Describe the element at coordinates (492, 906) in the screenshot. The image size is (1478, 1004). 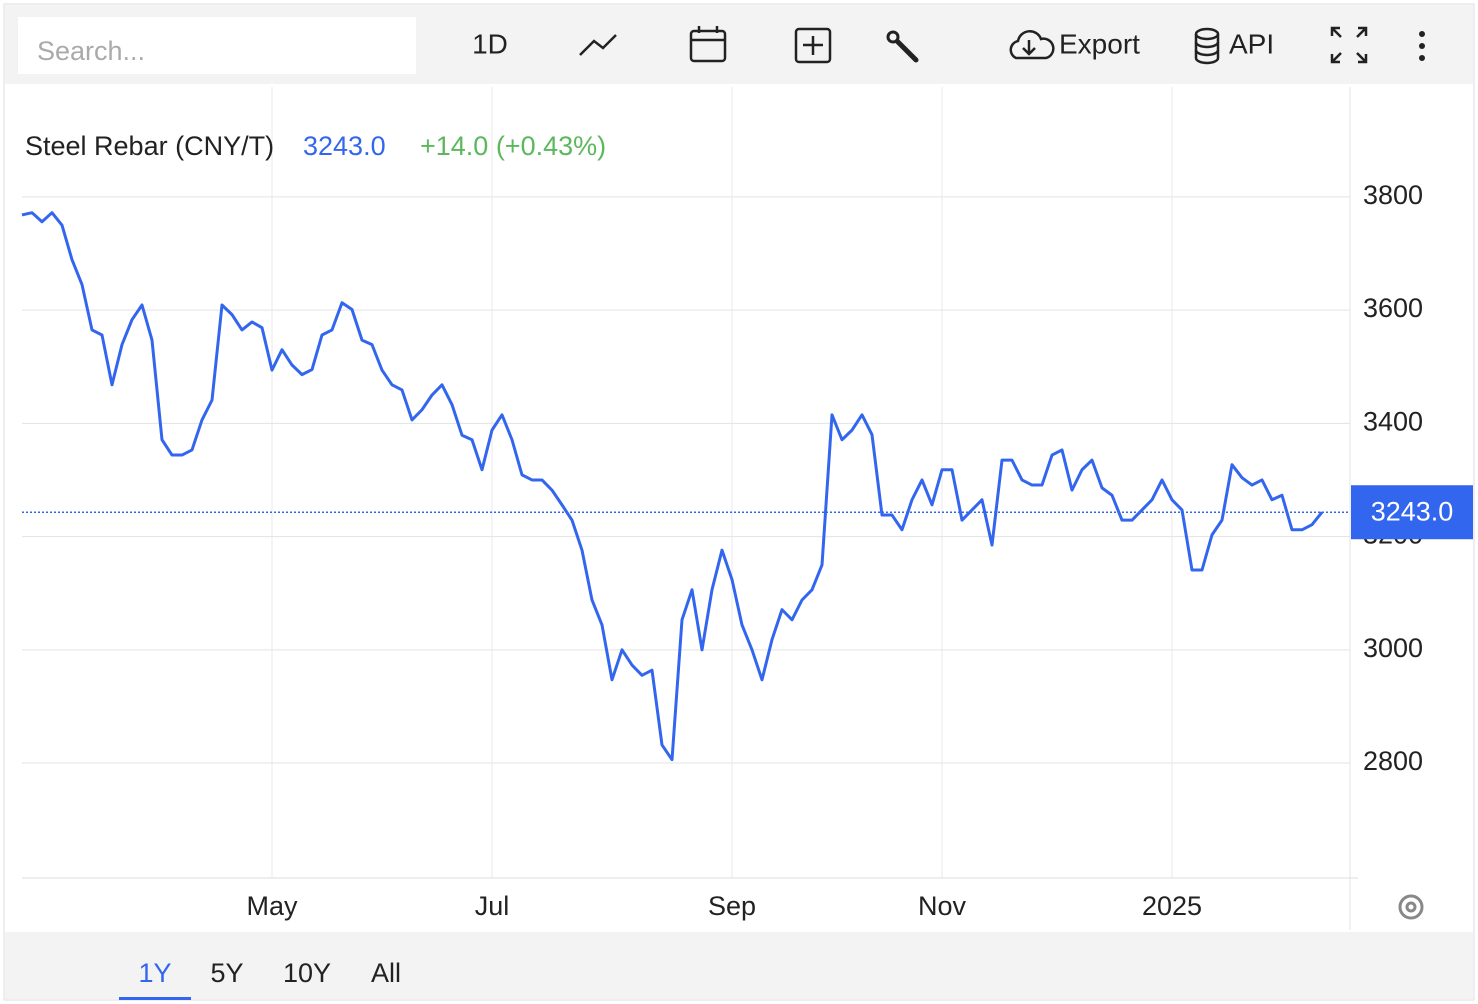
I see `x-tick-label: Jul` at that location.